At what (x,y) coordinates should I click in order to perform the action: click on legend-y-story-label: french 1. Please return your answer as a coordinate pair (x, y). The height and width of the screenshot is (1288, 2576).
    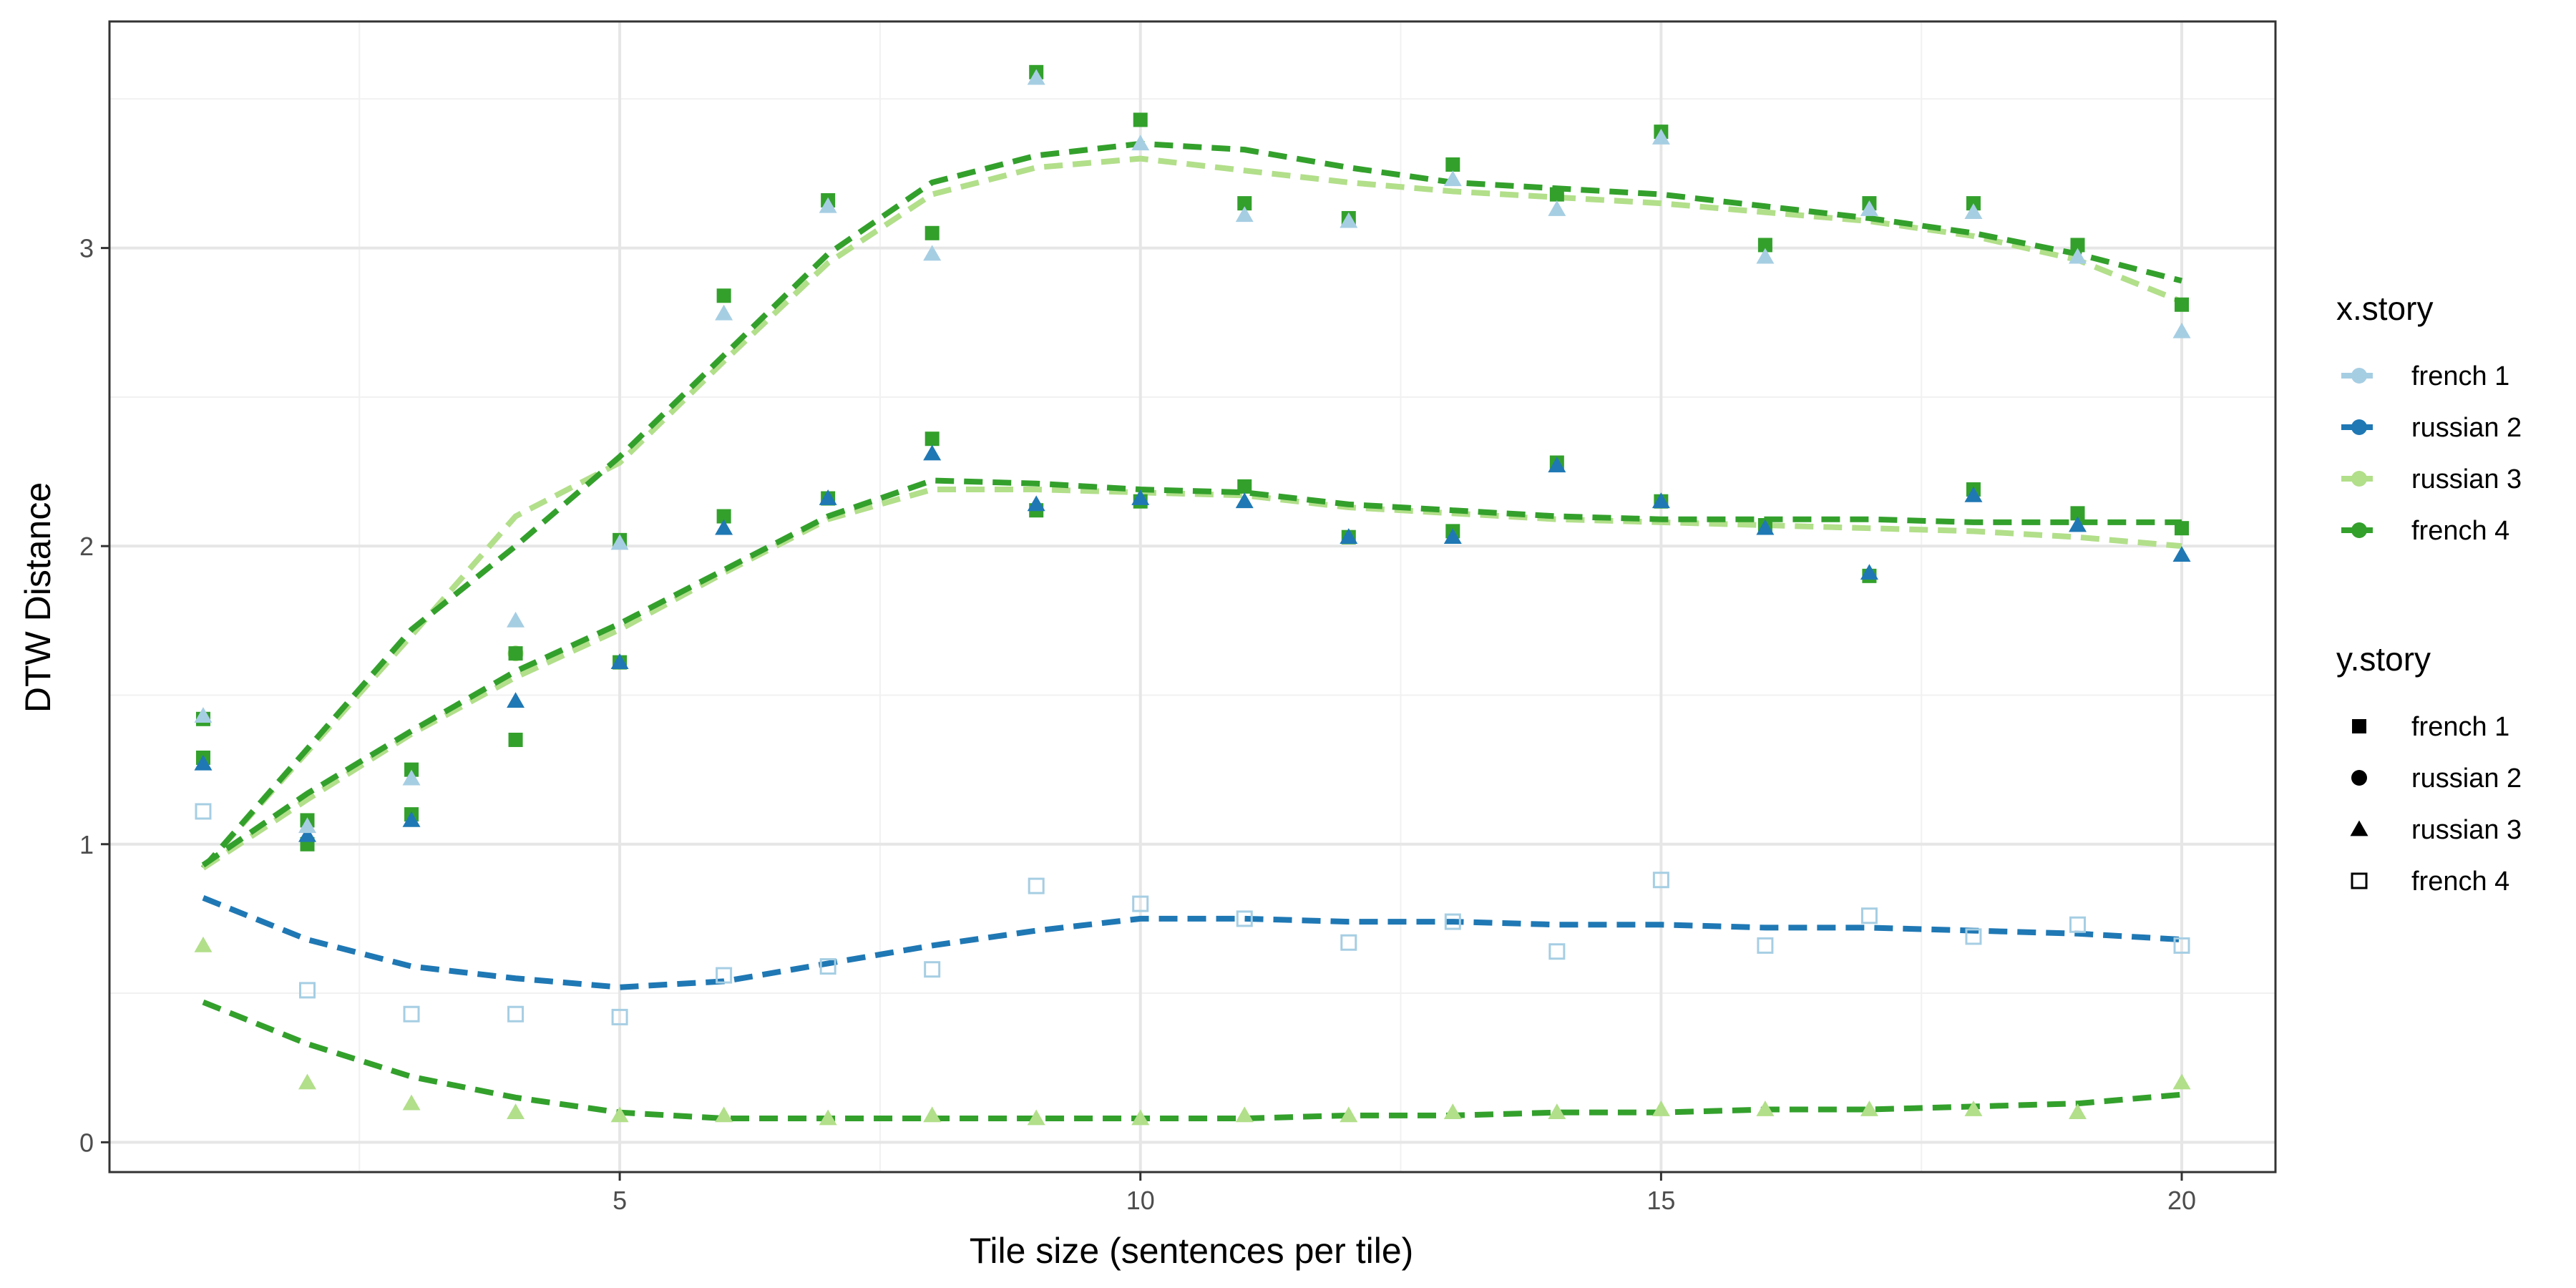
    Looking at the image, I should click on (2460, 727).